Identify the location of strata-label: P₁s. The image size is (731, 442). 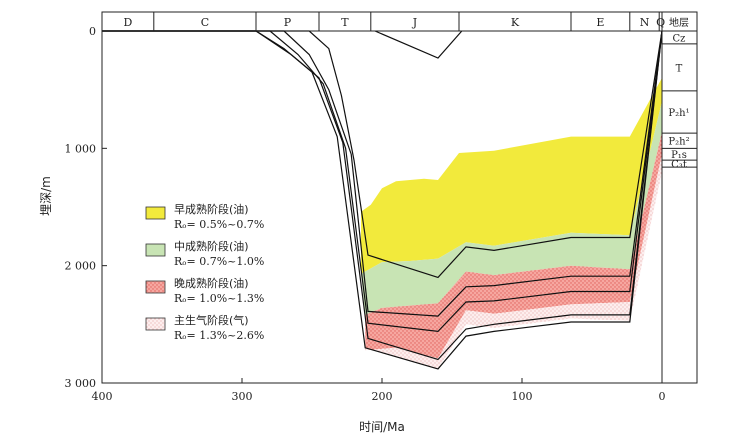
(679, 155).